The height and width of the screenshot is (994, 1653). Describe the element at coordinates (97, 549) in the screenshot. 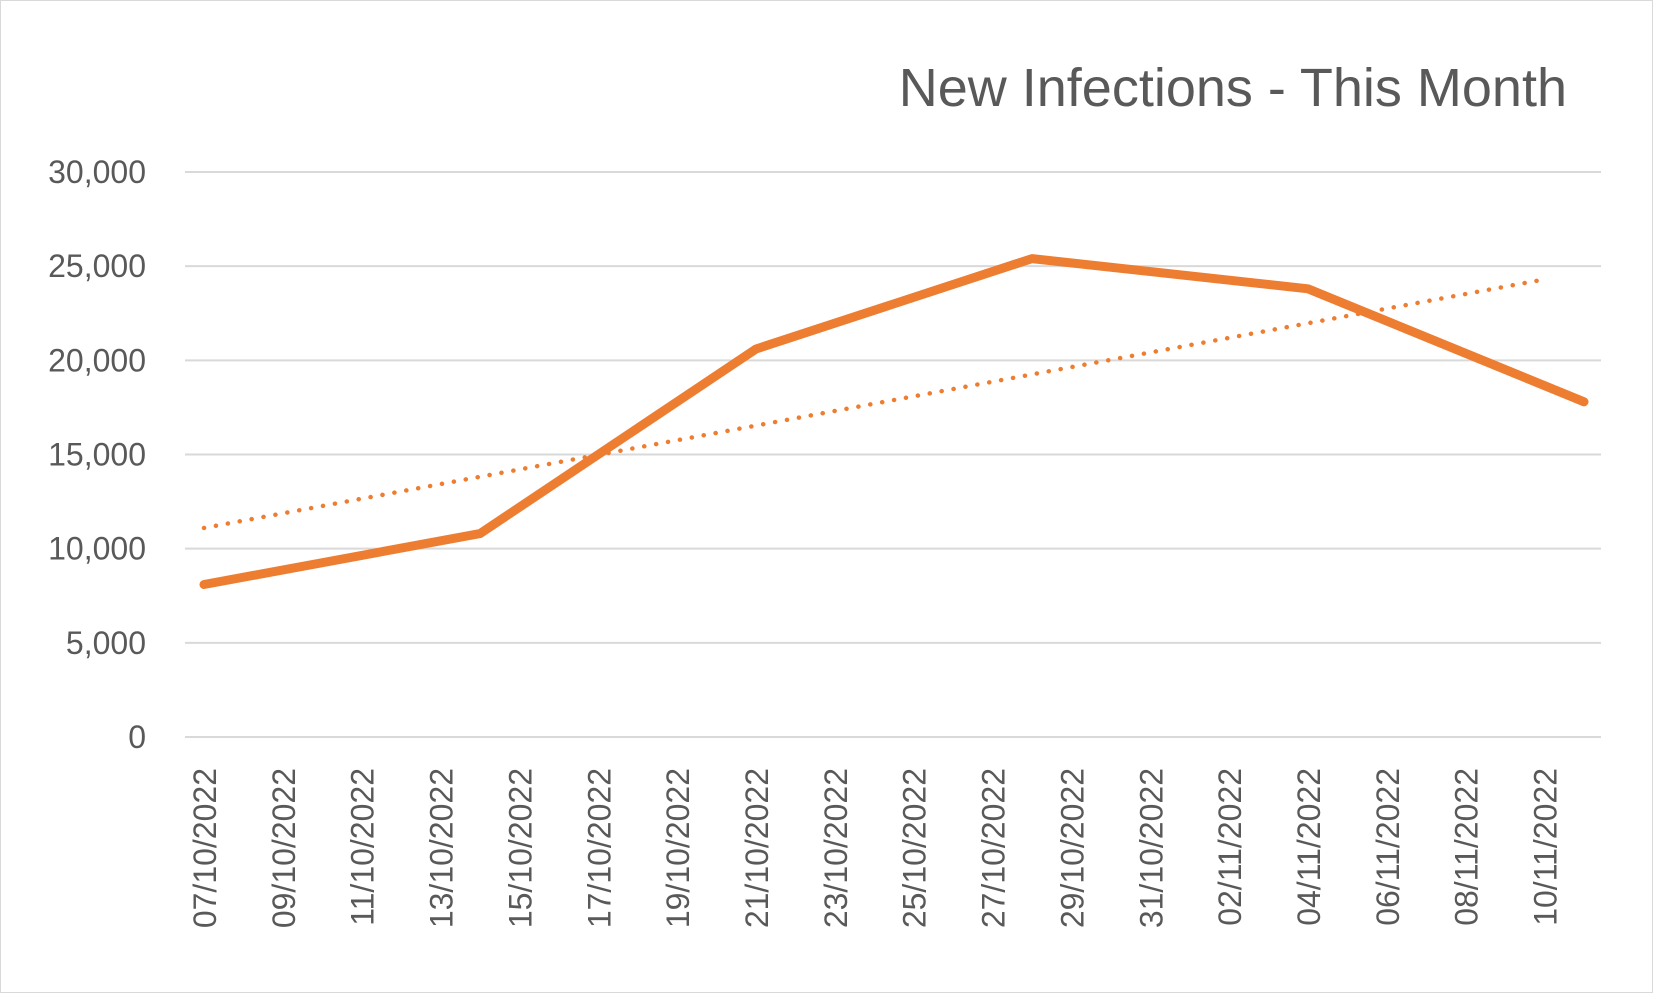

I see `y-tick-label: 10,000` at that location.